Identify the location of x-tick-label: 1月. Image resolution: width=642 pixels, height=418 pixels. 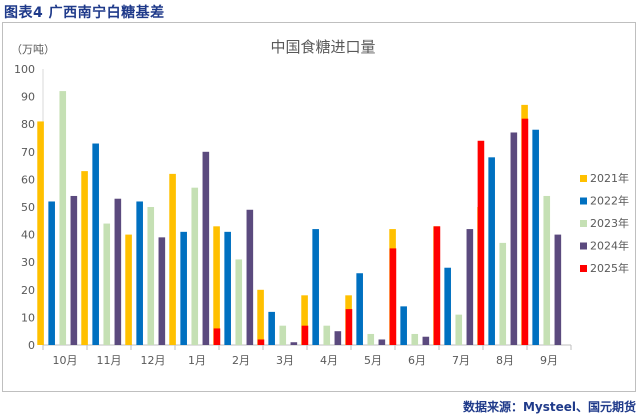
(197, 360).